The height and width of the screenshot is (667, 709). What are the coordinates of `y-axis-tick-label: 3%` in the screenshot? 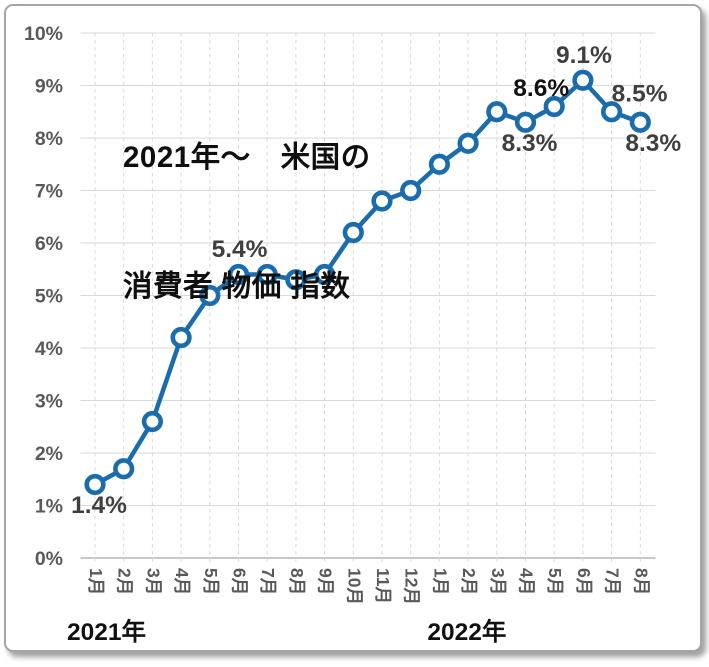 It's located at (49, 402).